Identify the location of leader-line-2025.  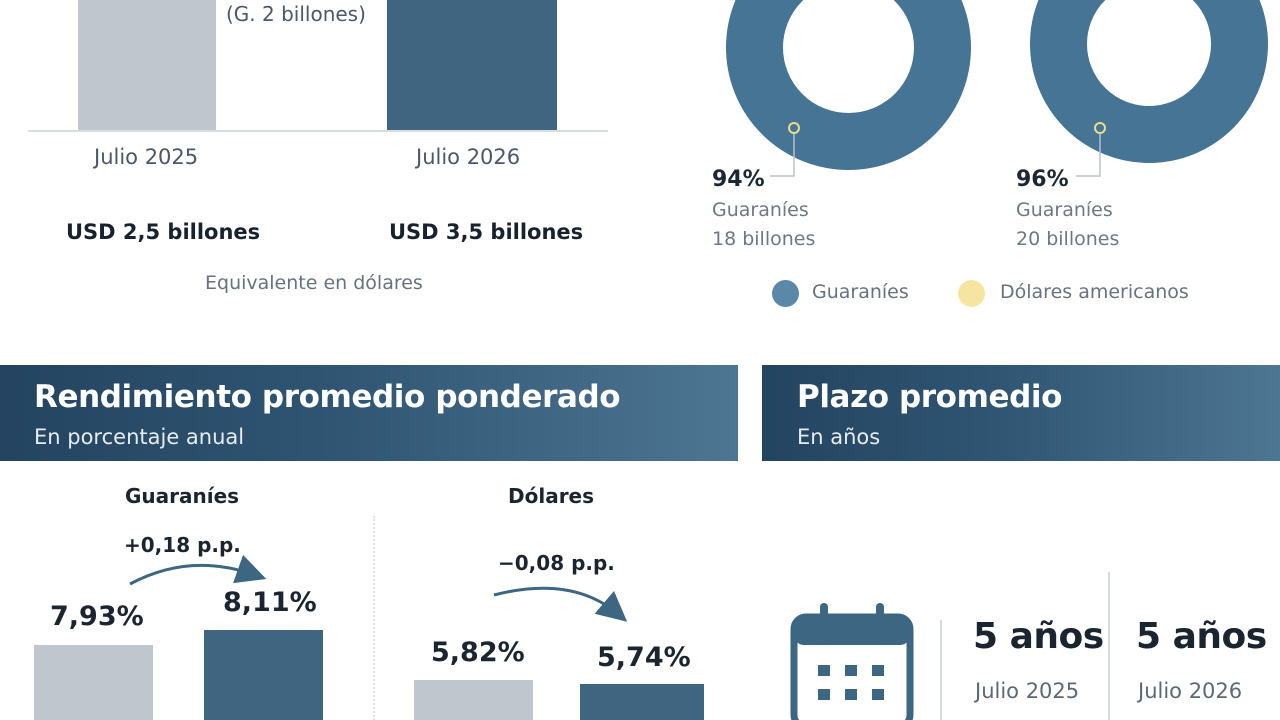
(782, 155).